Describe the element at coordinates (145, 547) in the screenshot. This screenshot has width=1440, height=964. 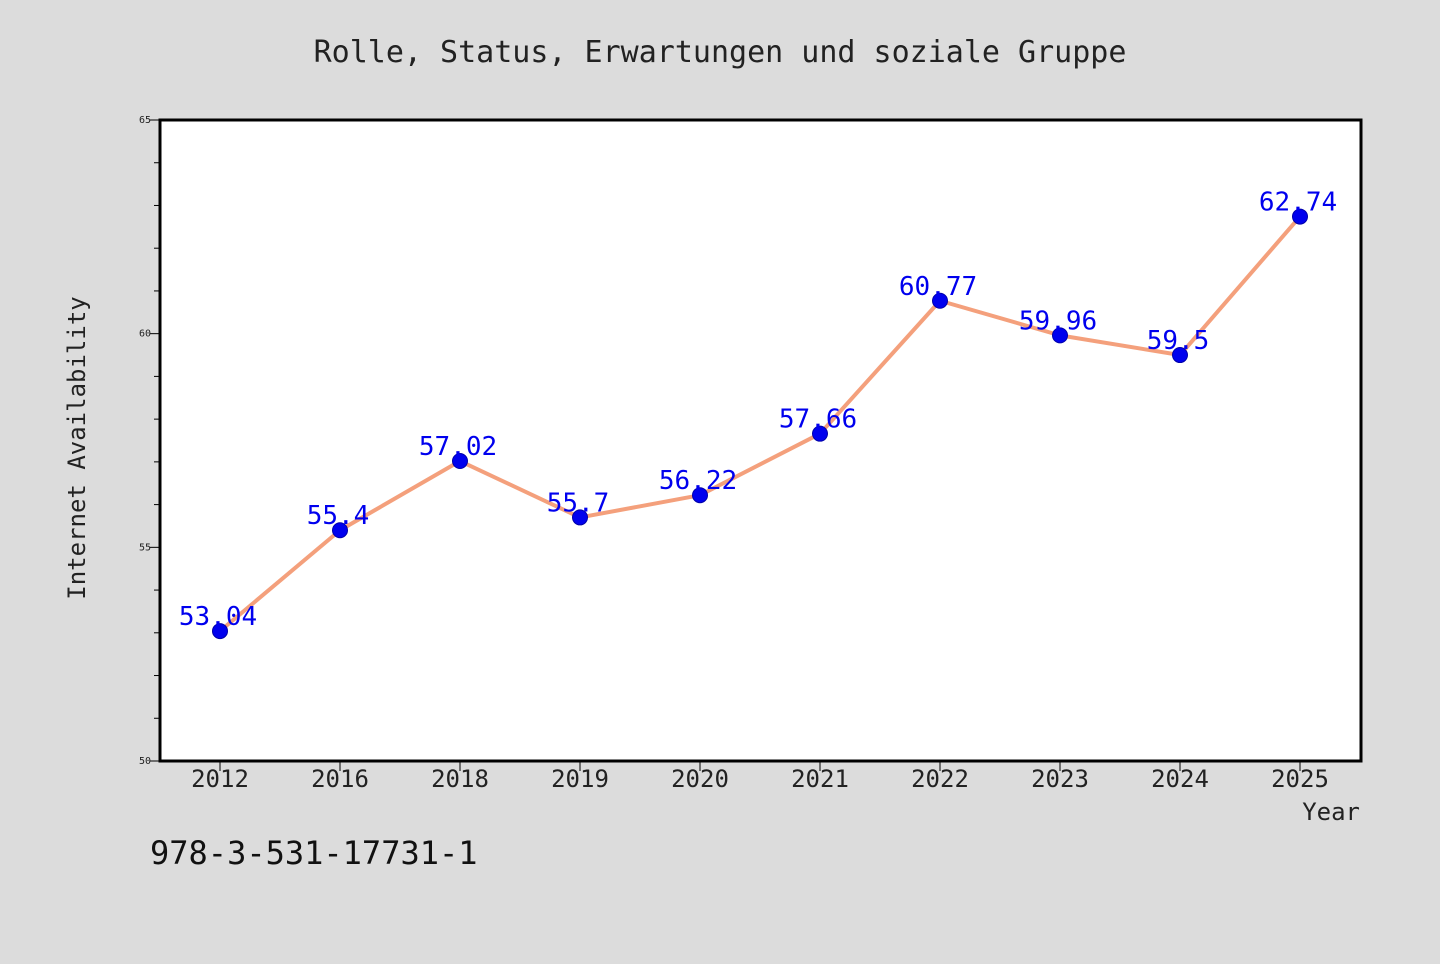
I see `y-tick-label: 55` at that location.